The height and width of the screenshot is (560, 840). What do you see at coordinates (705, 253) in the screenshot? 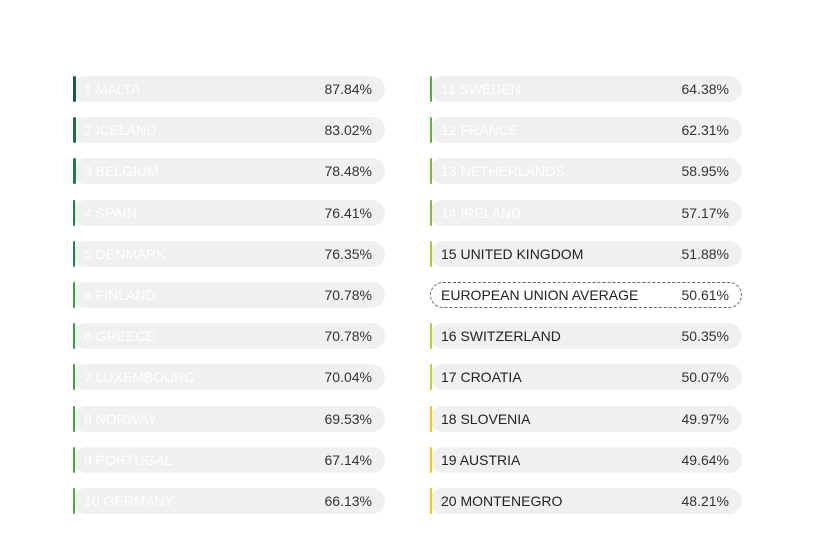
I see `value-label: 51.88%` at bounding box center [705, 253].